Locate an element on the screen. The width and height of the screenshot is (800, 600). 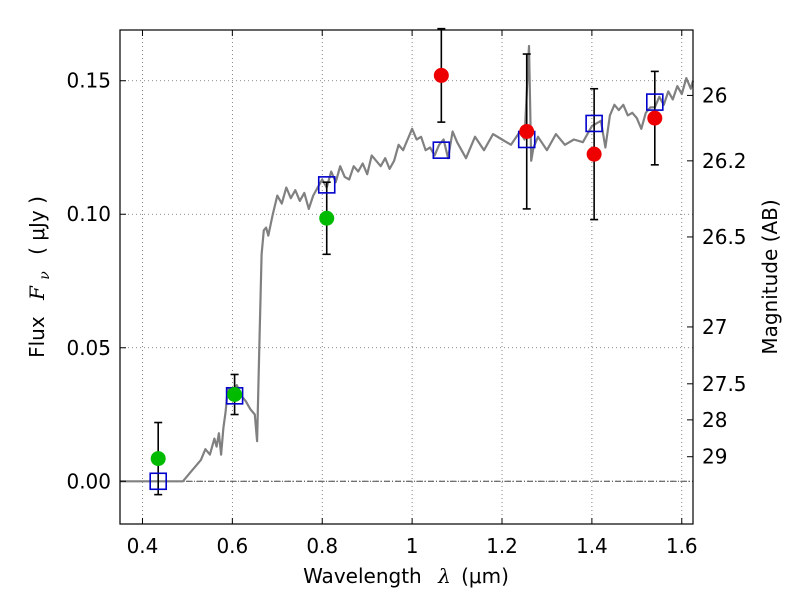
y-axis-title-math-sub: ν is located at coordinates (45, 275).